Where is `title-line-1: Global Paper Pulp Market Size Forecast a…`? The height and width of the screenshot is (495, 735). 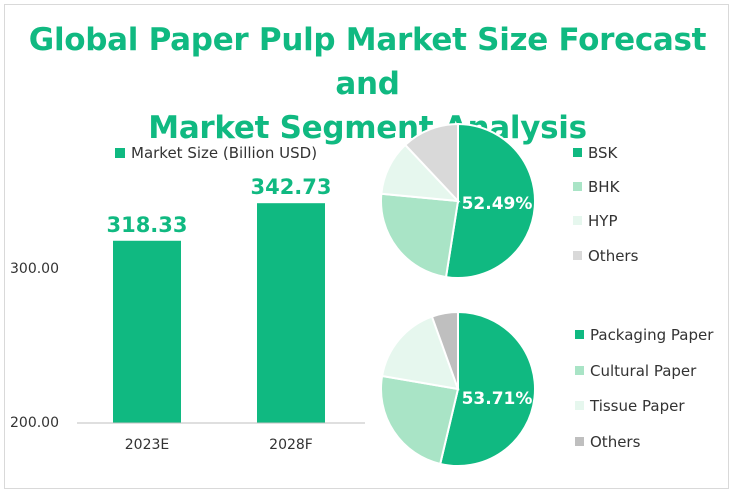
title-line-1: Global Paper Pulp Market Size Forecast a… is located at coordinates (367, 62).